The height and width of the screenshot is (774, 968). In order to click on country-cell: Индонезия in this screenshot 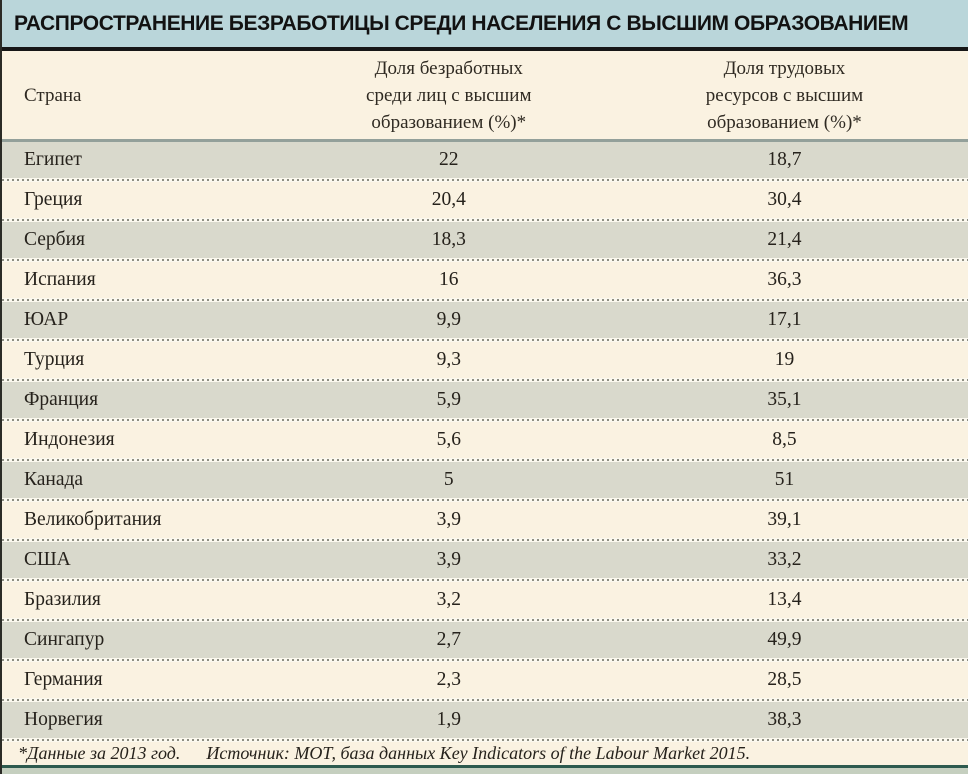, I will do `click(69, 439)`.